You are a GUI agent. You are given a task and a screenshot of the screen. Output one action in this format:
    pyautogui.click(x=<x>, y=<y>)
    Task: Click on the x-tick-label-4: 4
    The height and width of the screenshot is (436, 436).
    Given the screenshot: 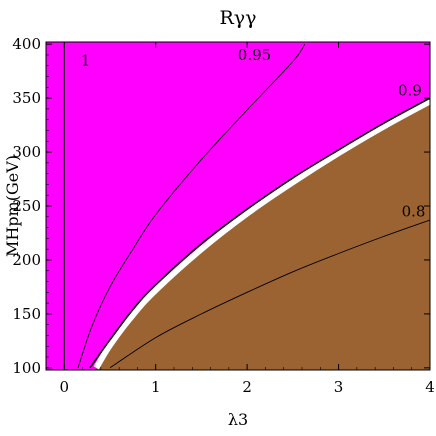 What is the action you would take?
    pyautogui.click(x=430, y=387)
    